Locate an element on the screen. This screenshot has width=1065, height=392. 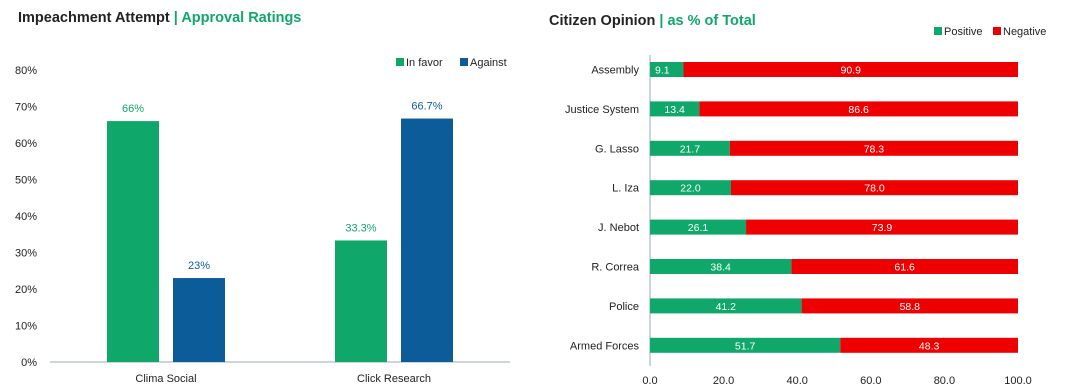
y-category-label: R. Correa is located at coordinates (615, 268).